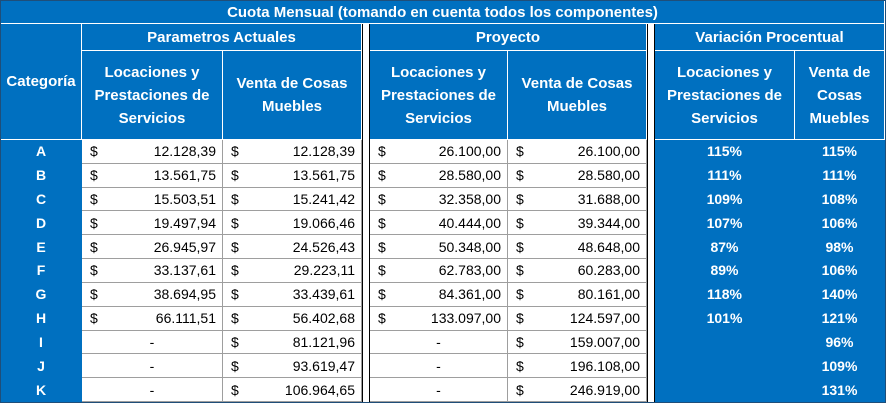  Describe the element at coordinates (292, 390) in the screenshot. I see `currency-cell: $106.964,65` at that location.